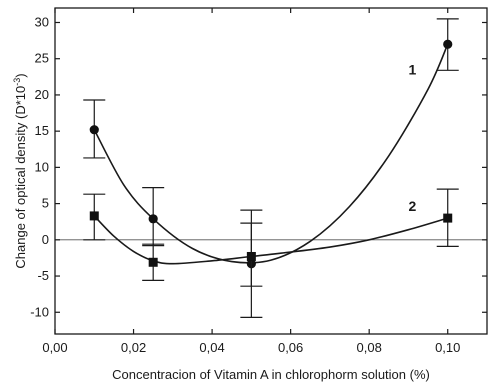 This screenshot has height=385, width=492. I want to click on y-tick-label: 5, so click(45, 203).